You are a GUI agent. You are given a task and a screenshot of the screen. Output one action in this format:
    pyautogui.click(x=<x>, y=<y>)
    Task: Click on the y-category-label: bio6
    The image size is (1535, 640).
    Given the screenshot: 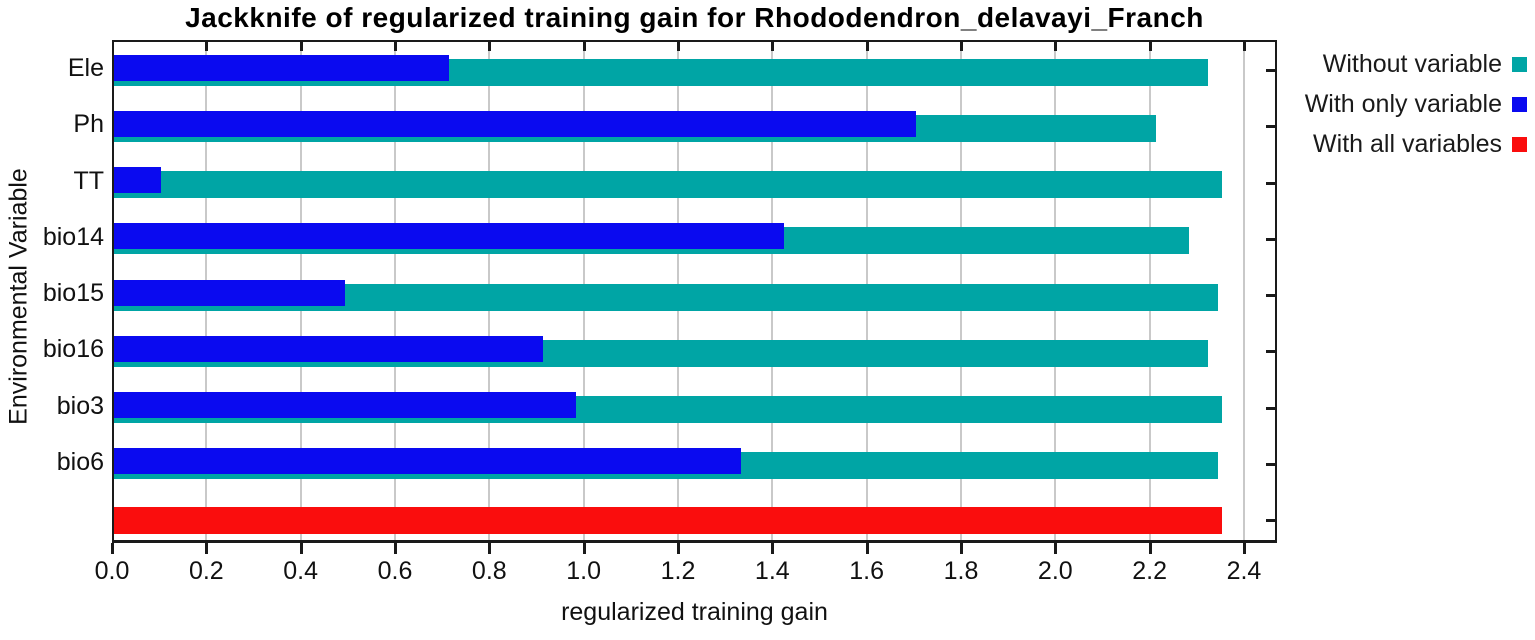 What is the action you would take?
    pyautogui.click(x=80, y=461)
    